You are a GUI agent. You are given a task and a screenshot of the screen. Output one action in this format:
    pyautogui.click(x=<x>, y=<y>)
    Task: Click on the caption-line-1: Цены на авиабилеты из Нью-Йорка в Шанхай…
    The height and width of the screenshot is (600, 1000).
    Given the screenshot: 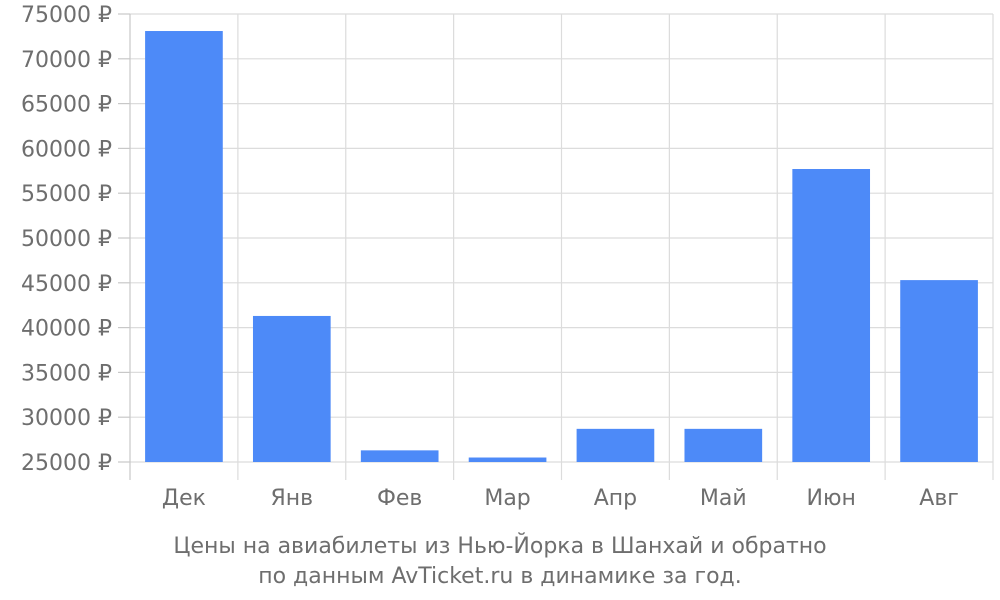 What is the action you would take?
    pyautogui.click(x=500, y=546)
    